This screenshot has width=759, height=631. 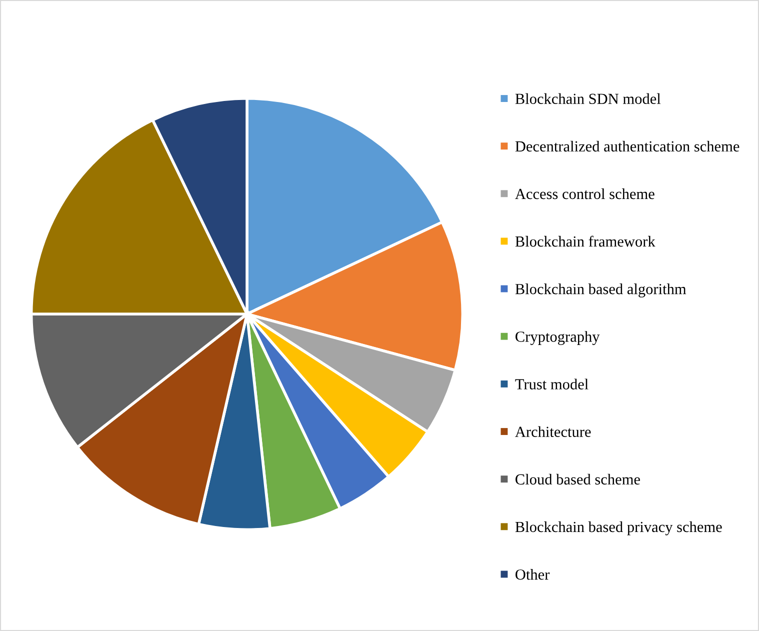 What do you see at coordinates (558, 338) in the screenshot?
I see `legend-label: Cryptography` at bounding box center [558, 338].